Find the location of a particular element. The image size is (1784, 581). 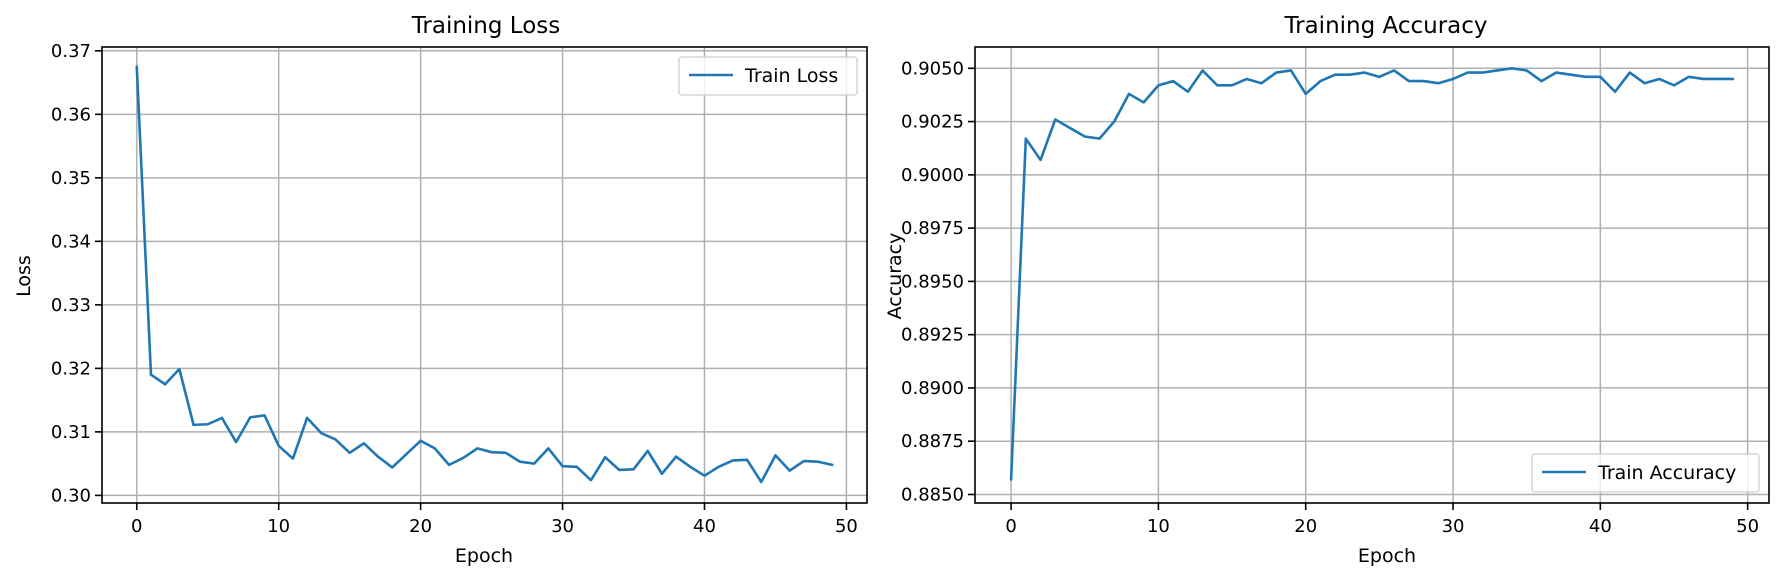

accuracy-legend-label: Train Accuracy is located at coordinates (1666, 473).